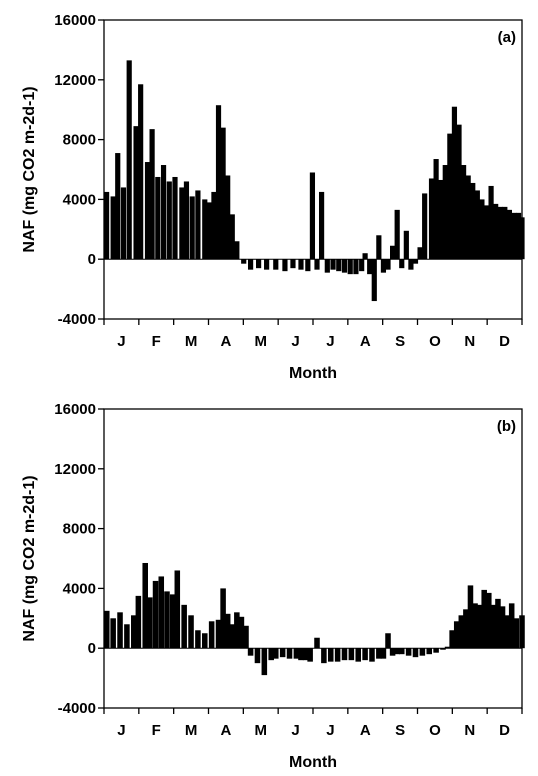  What do you see at coordinates (469, 730) in the screenshot?
I see `x-tick-label-b: N` at bounding box center [469, 730].